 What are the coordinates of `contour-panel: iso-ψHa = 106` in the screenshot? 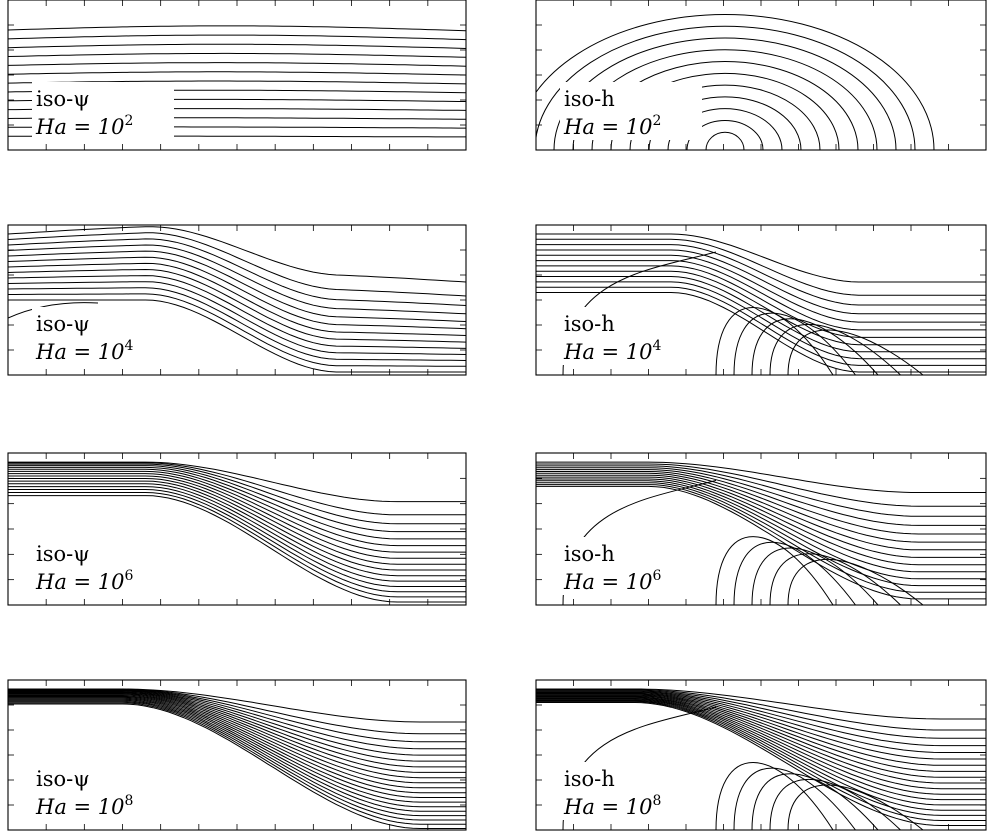 It's located at (237, 529).